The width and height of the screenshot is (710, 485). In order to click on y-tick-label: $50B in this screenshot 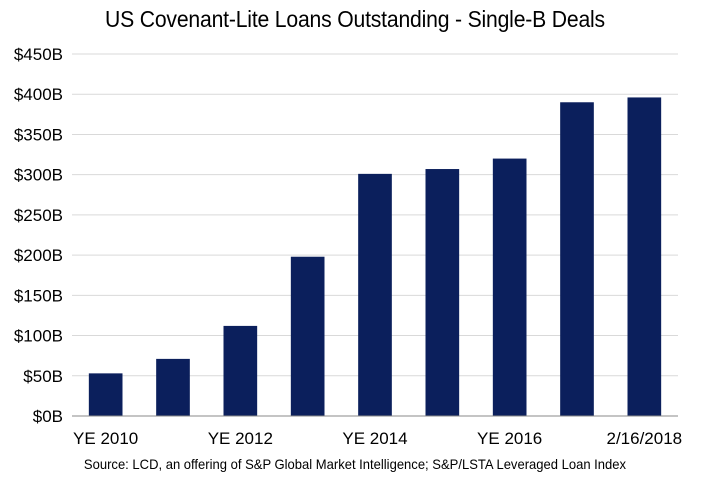, I will do `click(43, 376)`.